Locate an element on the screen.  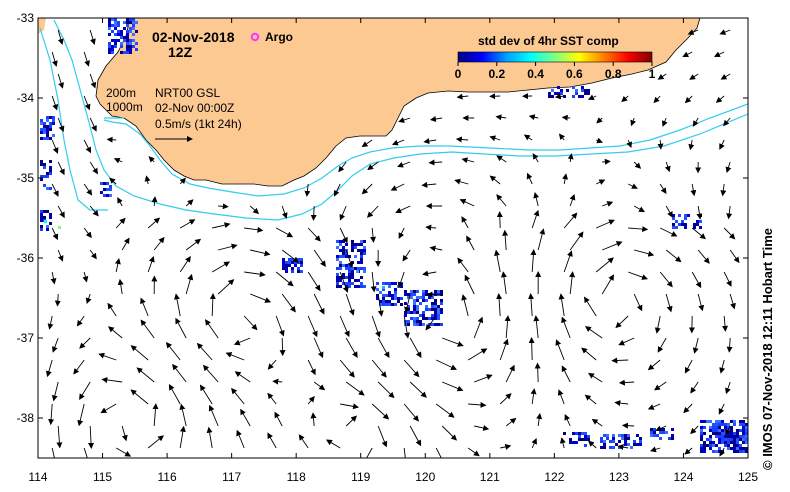
y-tick-label: -35 is located at coordinates (26, 178).